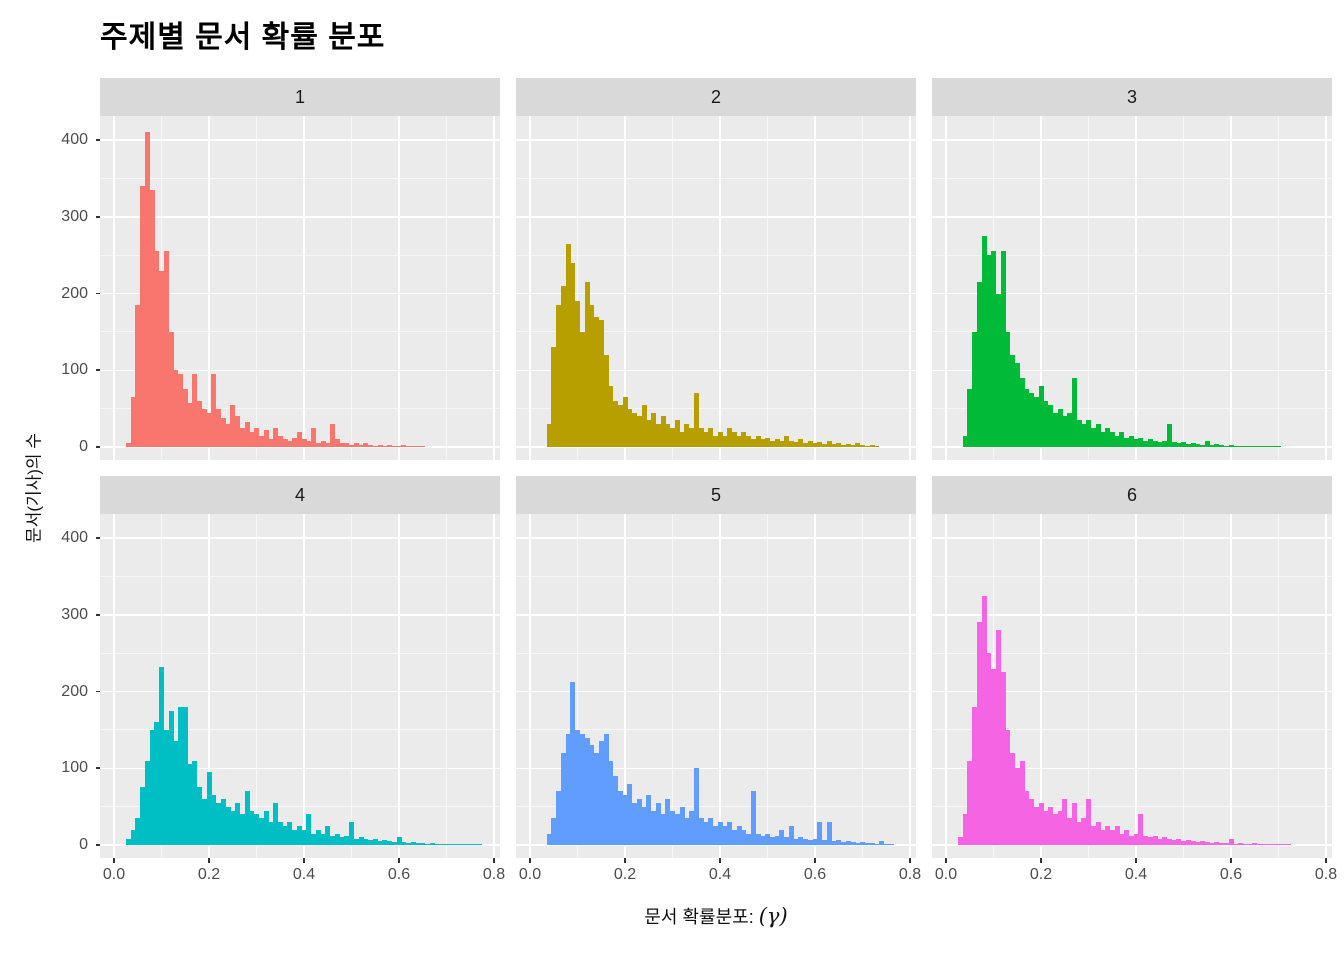 The width and height of the screenshot is (1344, 960). What do you see at coordinates (300, 269) in the screenshot?
I see `facet-1: 1` at bounding box center [300, 269].